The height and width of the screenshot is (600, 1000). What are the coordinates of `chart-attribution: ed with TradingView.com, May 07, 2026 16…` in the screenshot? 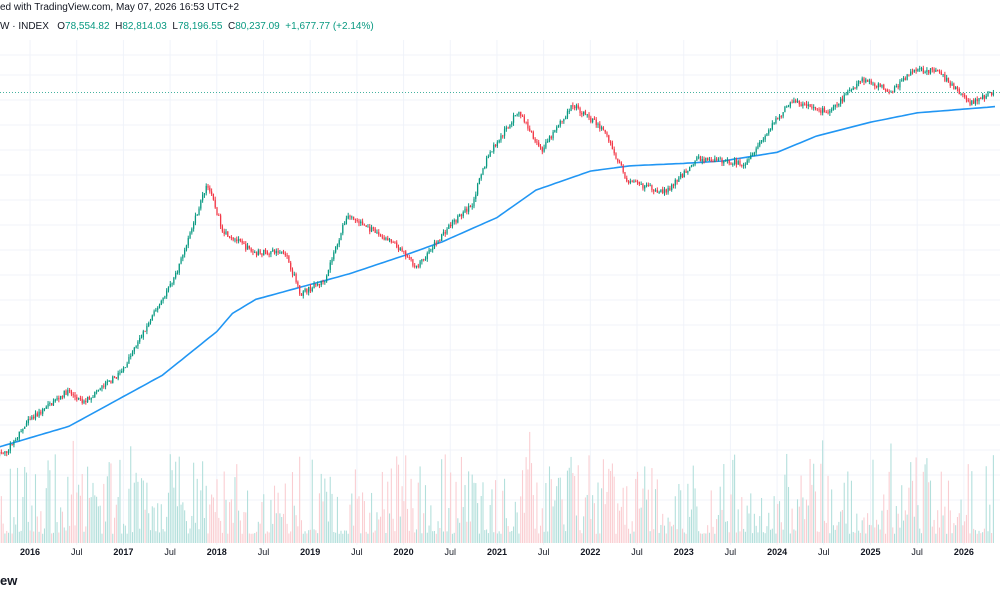 It's located at (120, 7).